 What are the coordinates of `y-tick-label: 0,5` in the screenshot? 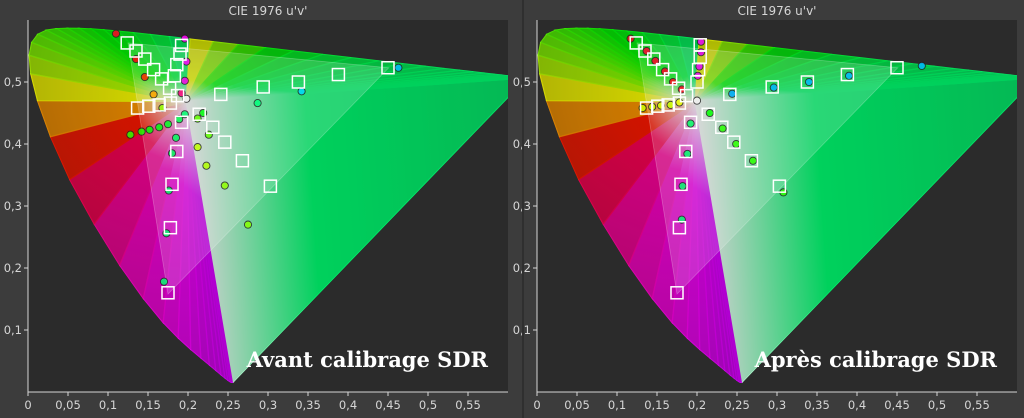 It's located at (522, 82).